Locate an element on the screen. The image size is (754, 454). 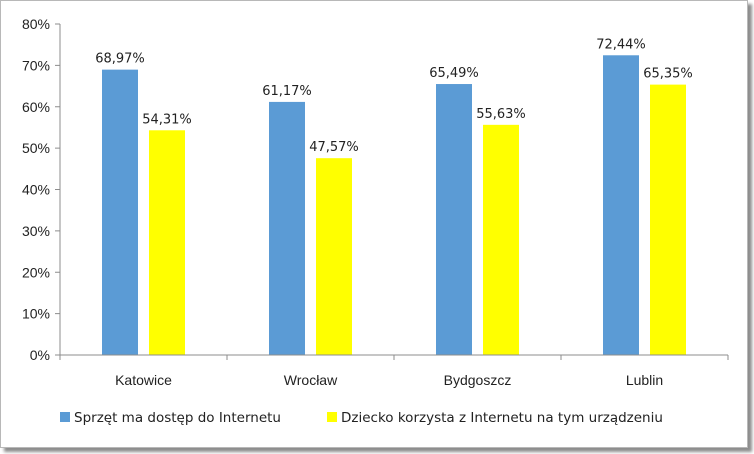
x-axis: Katowice Wrocław Bydgoszcz Lublin is located at coordinates (394, 371).